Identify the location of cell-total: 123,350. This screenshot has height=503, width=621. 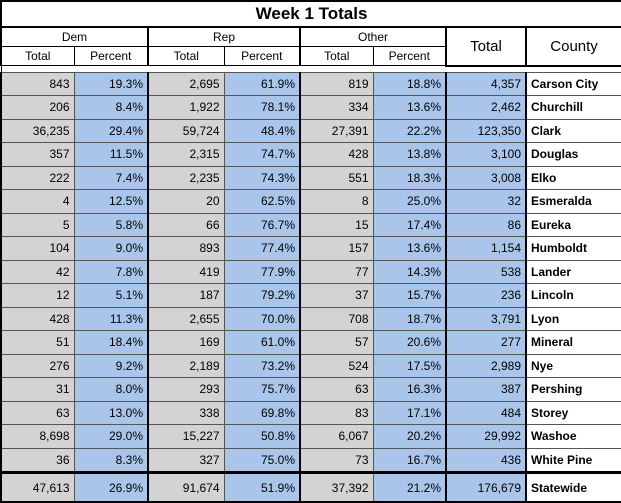
(486, 130).